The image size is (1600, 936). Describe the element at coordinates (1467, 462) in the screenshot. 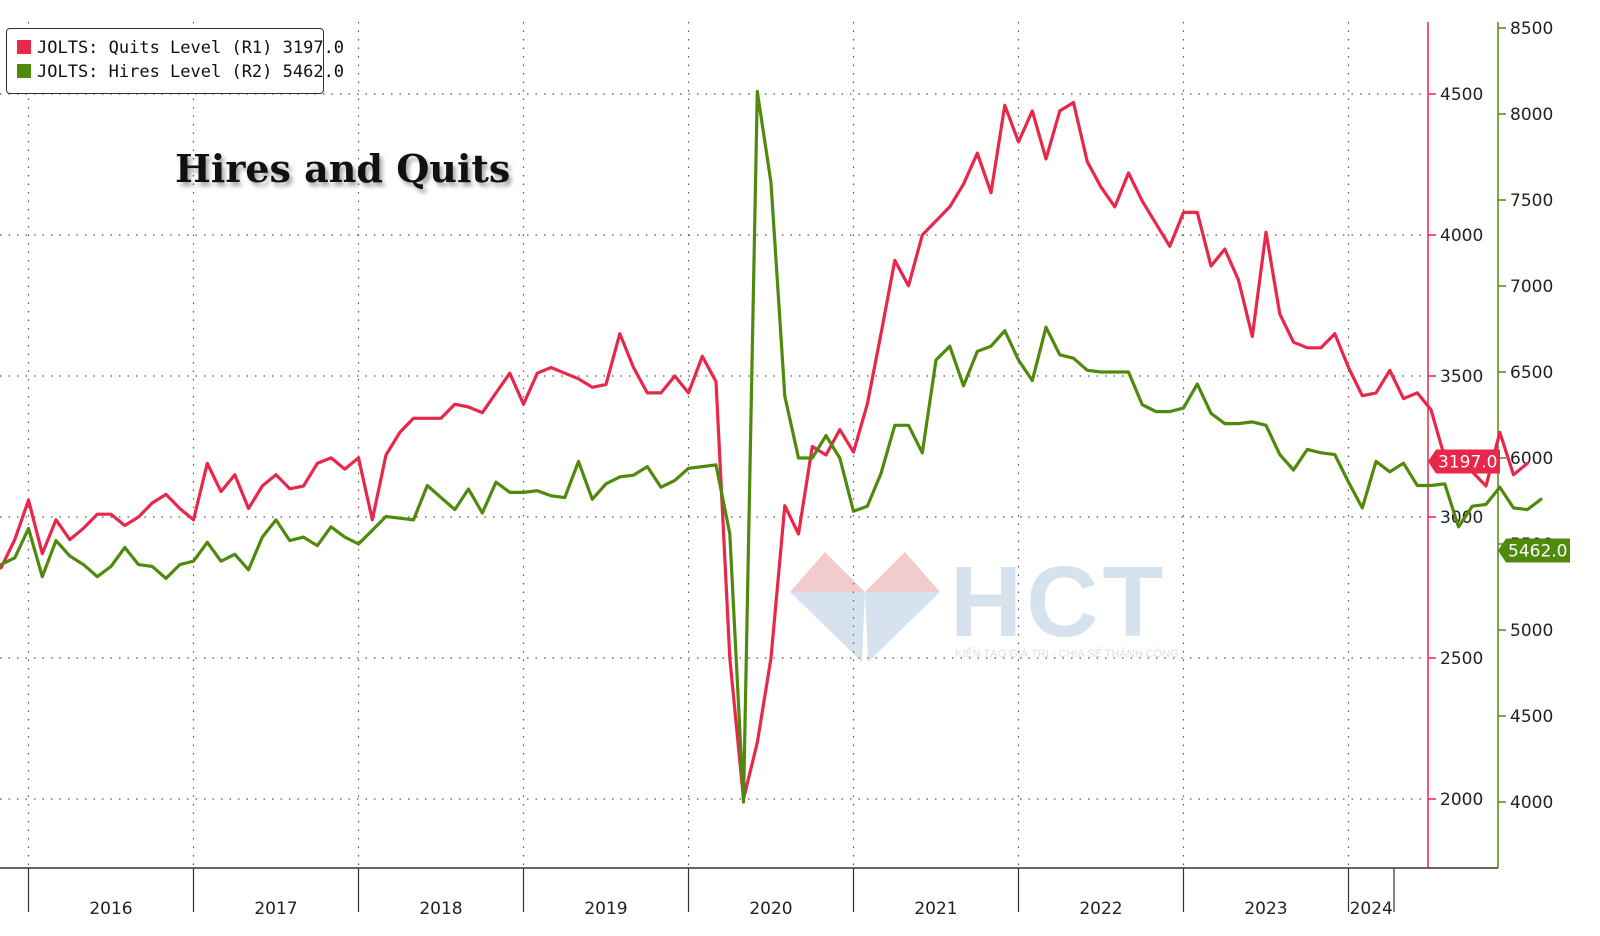

I see `last-value-label: 3197.0` at that location.